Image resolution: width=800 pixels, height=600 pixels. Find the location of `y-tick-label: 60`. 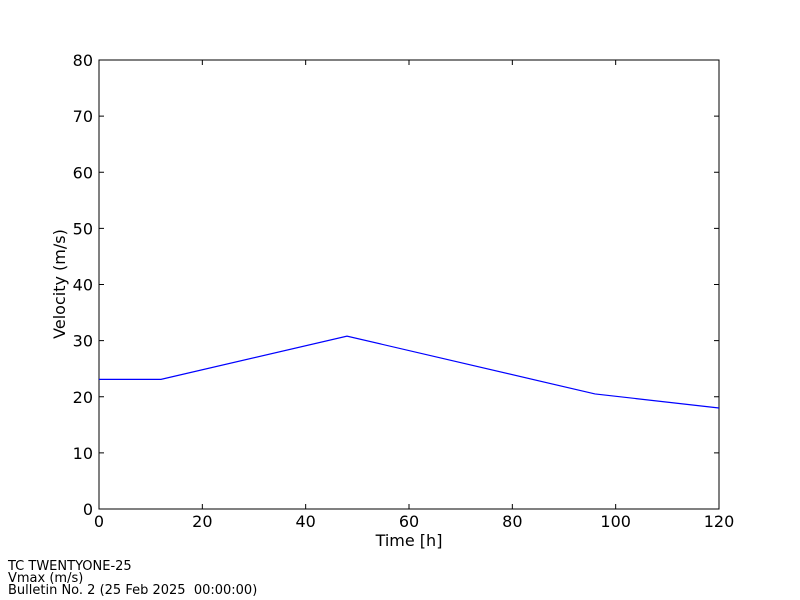

y-tick-label: 60 is located at coordinates (83, 172).